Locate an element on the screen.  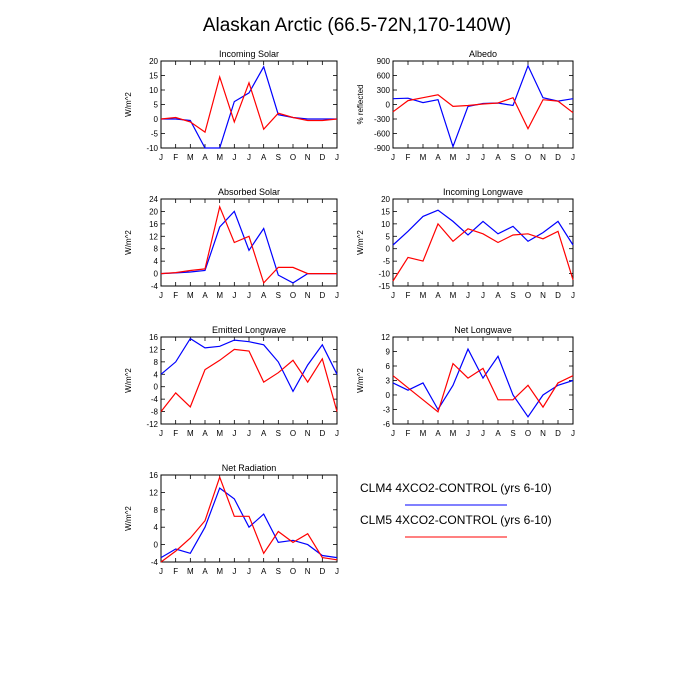
absorbed-solar-series-clm5-line is located at coordinates (248, 244).